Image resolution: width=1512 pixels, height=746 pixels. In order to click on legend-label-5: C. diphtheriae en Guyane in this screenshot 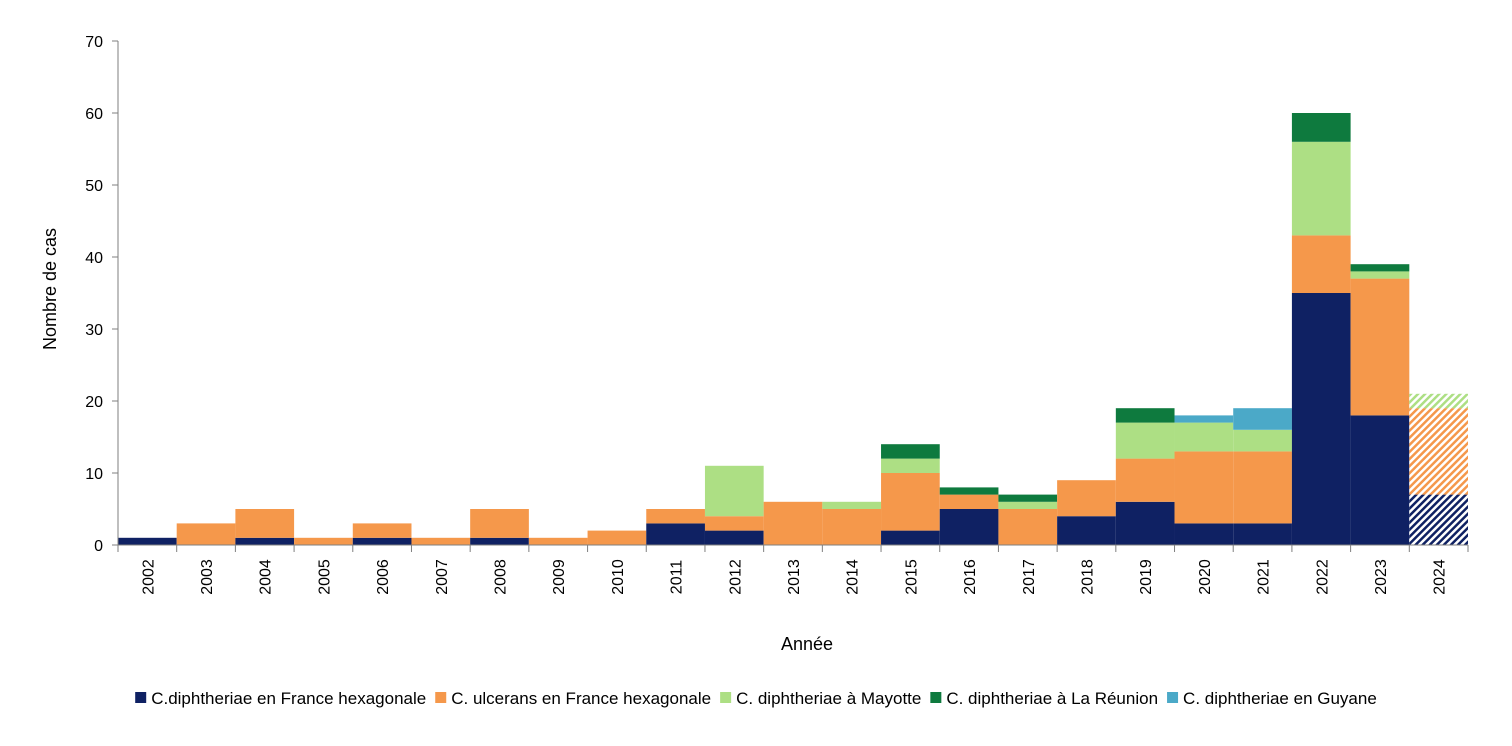, I will do `click(1280, 698)`.